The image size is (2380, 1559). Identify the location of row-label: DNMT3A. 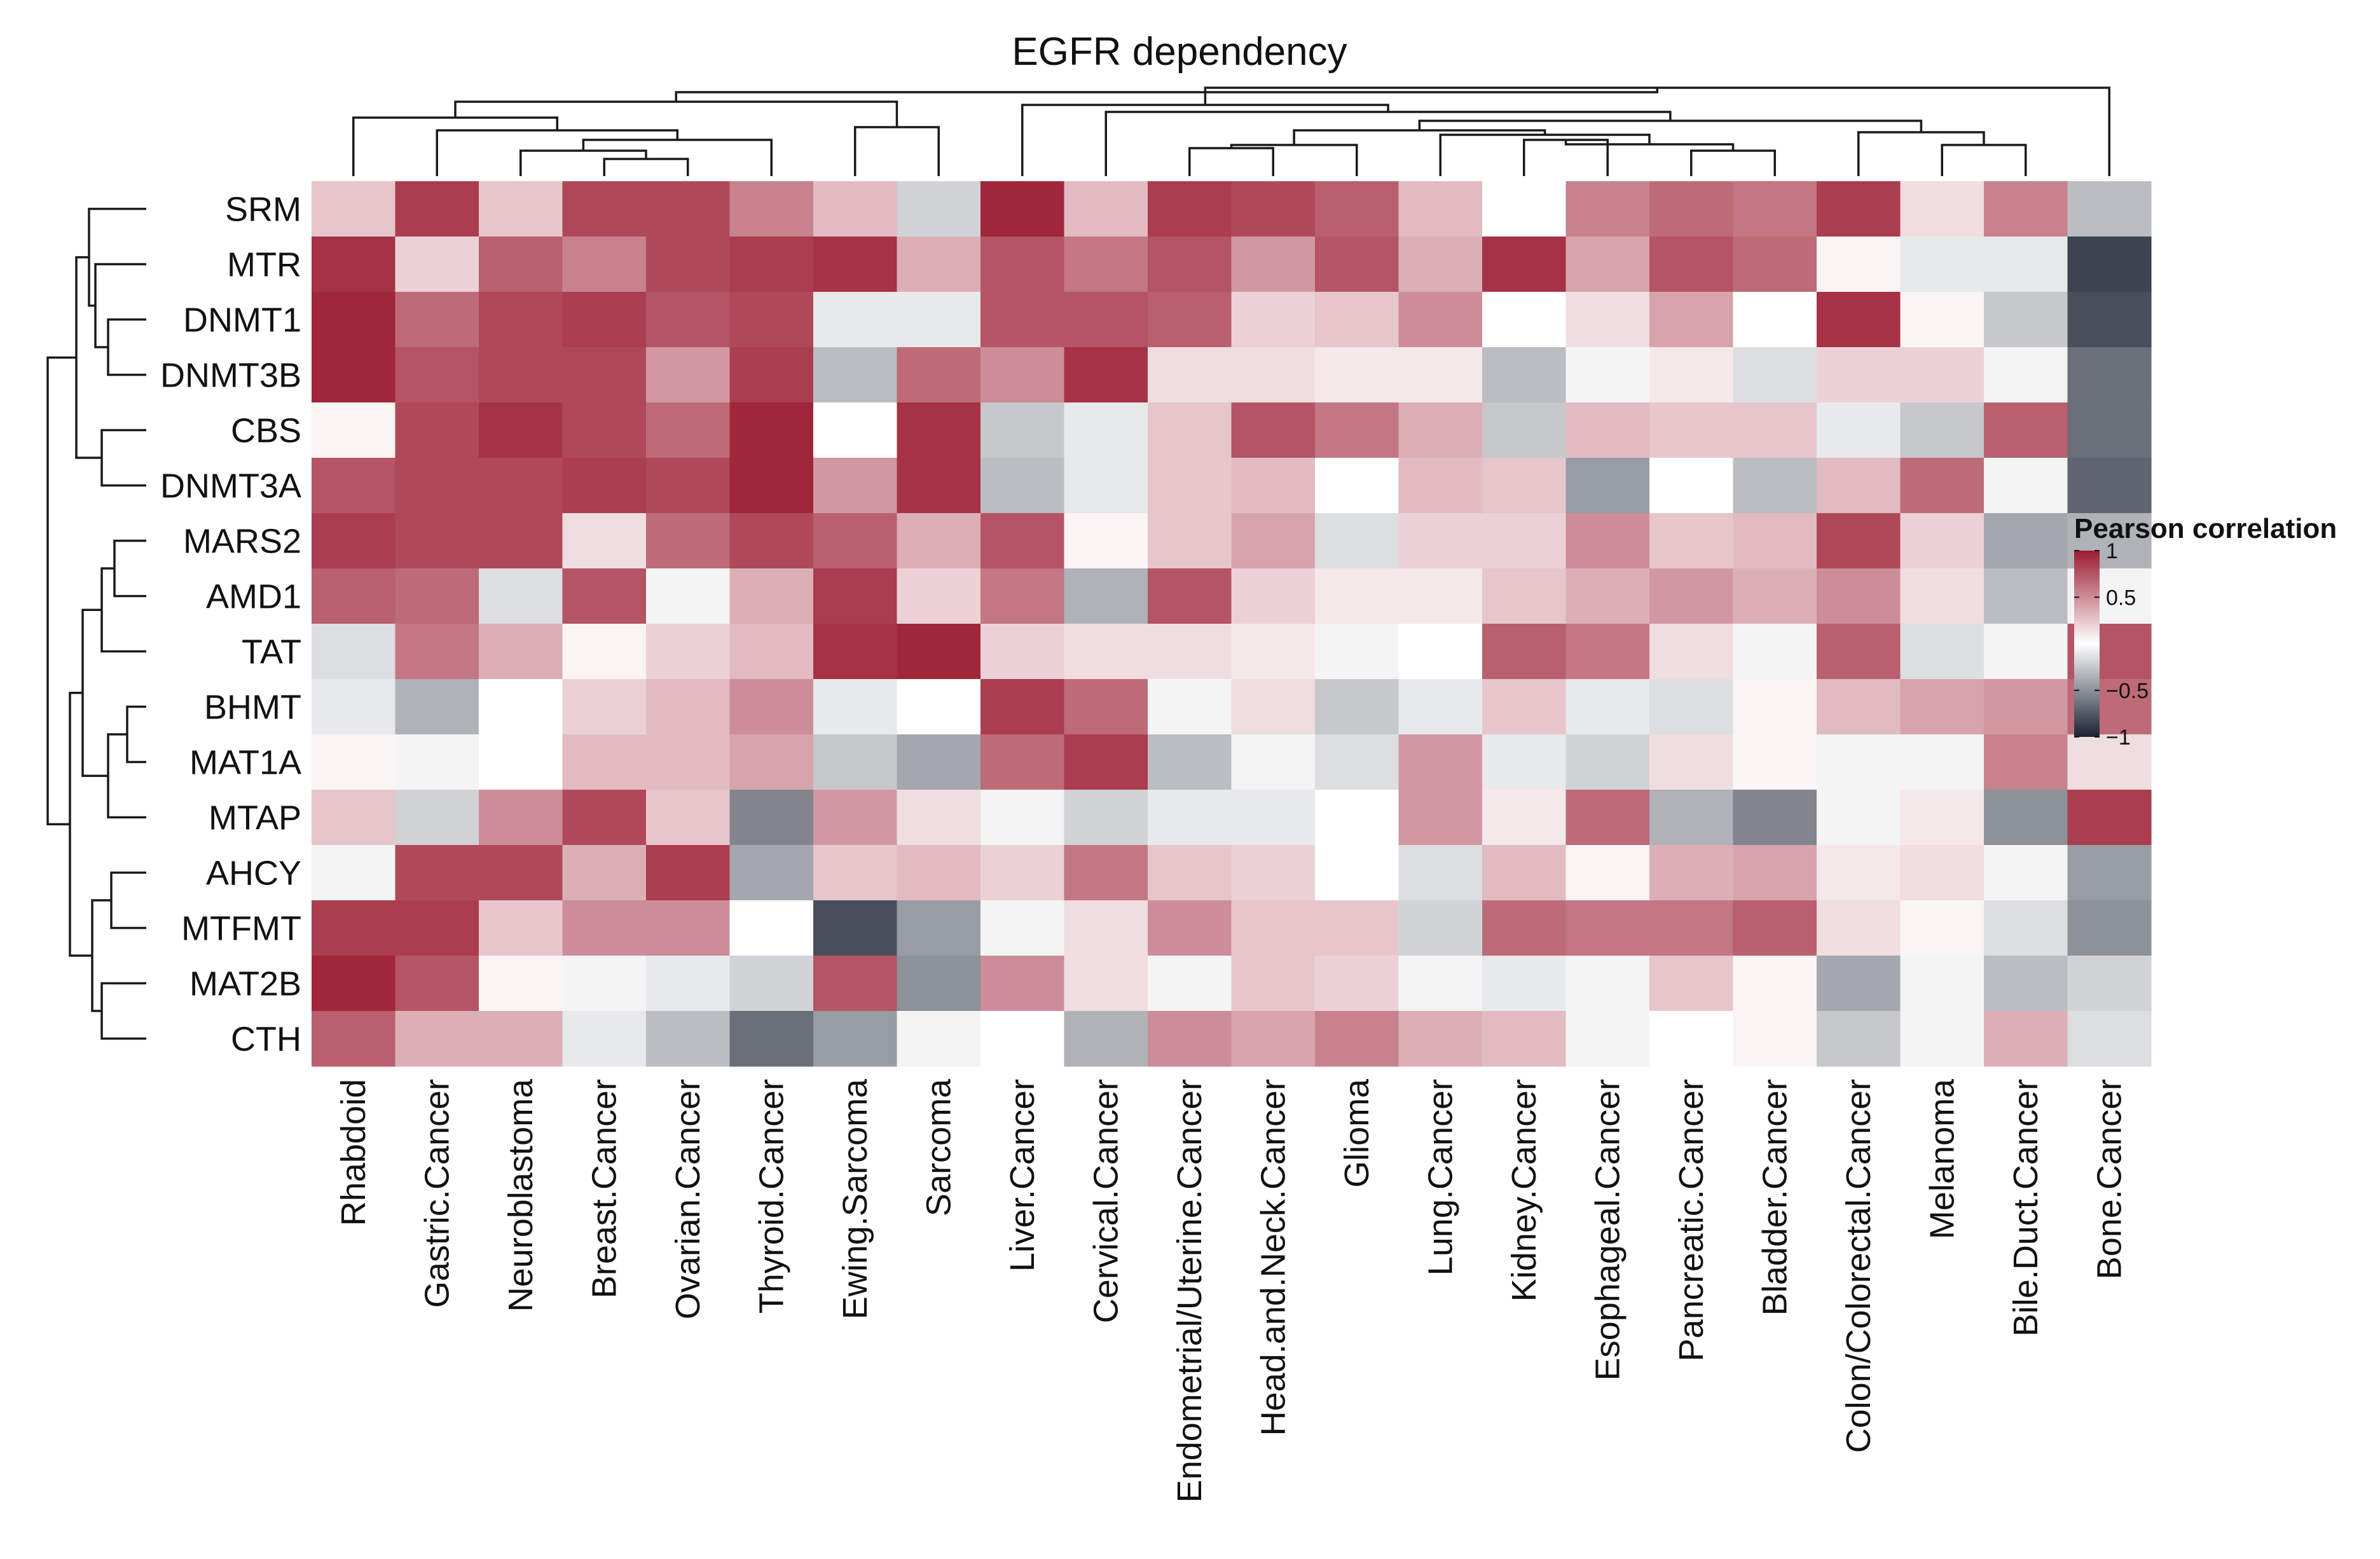
(231, 486).